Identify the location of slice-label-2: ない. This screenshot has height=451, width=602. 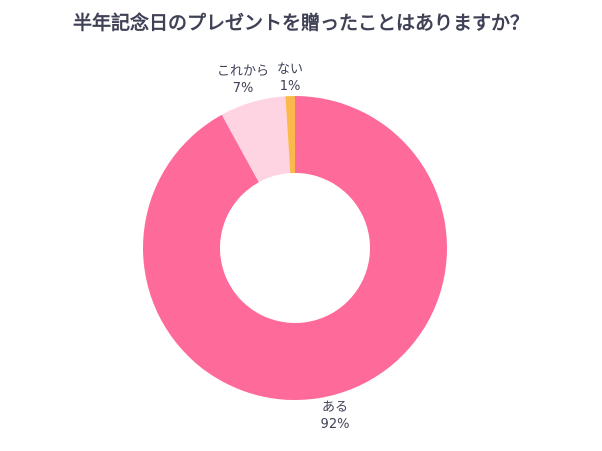
(290, 69).